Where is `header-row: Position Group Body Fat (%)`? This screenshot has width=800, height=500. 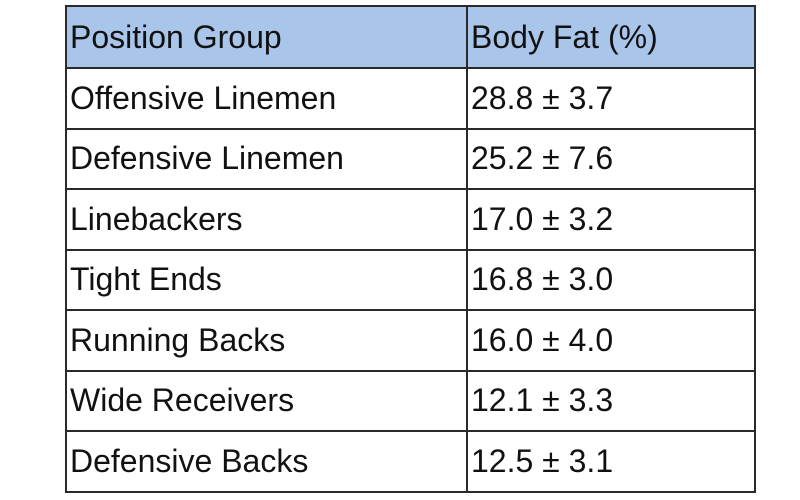 header-row: Position Group Body Fat (%) is located at coordinates (410, 37).